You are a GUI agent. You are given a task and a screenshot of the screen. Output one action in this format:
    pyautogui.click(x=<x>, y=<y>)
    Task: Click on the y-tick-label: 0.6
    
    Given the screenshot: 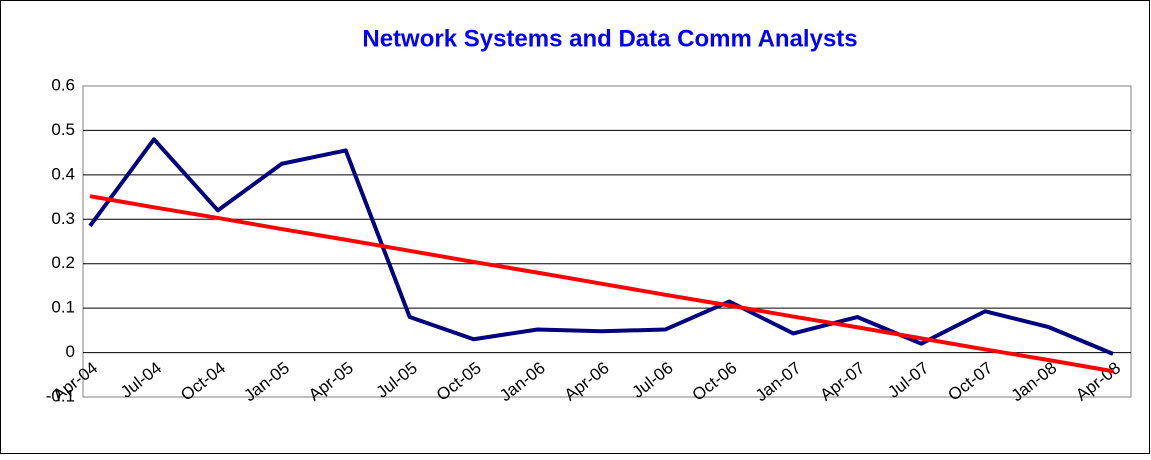 What is the action you would take?
    pyautogui.click(x=63, y=84)
    